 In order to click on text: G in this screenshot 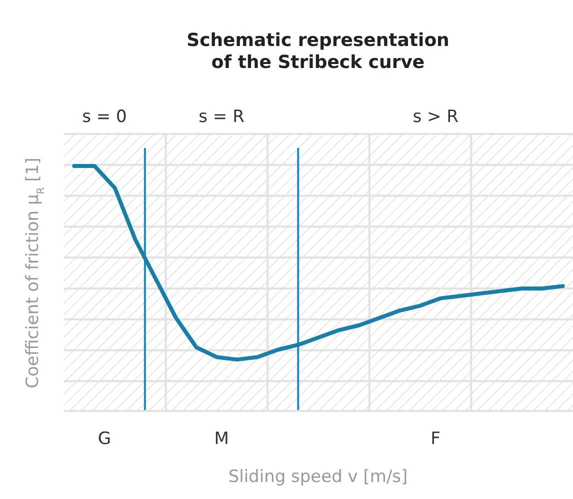, I will do `click(105, 439)`.